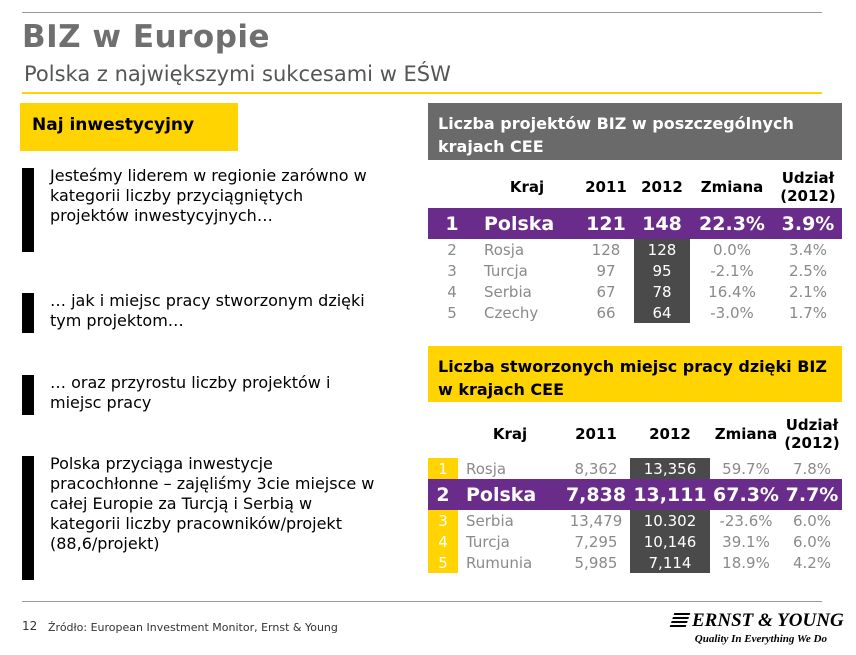 The height and width of the screenshot is (655, 856). What do you see at coordinates (113, 125) in the screenshot?
I see `badge-label: Naj inwestycyjny` at bounding box center [113, 125].